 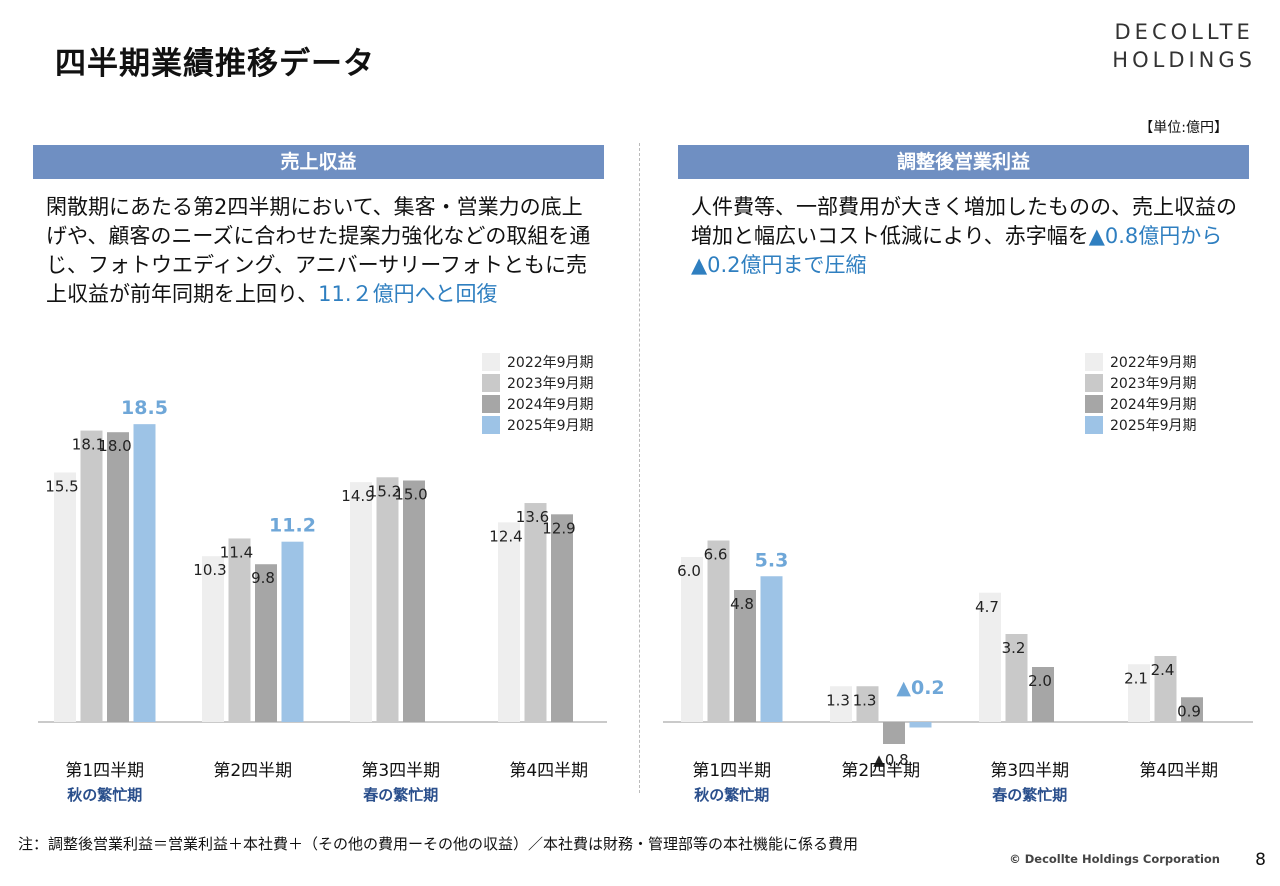 What do you see at coordinates (1153, 384) in the screenshot?
I see `profit-legend-label: 2023年9月期` at bounding box center [1153, 384].